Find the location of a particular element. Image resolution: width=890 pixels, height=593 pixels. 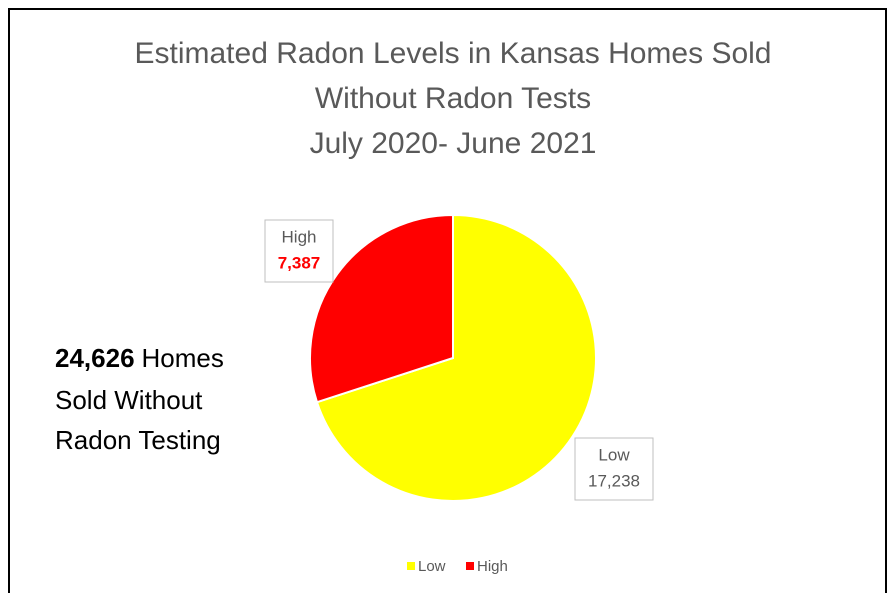

annotation: 24,626 Homes is located at coordinates (139, 358).